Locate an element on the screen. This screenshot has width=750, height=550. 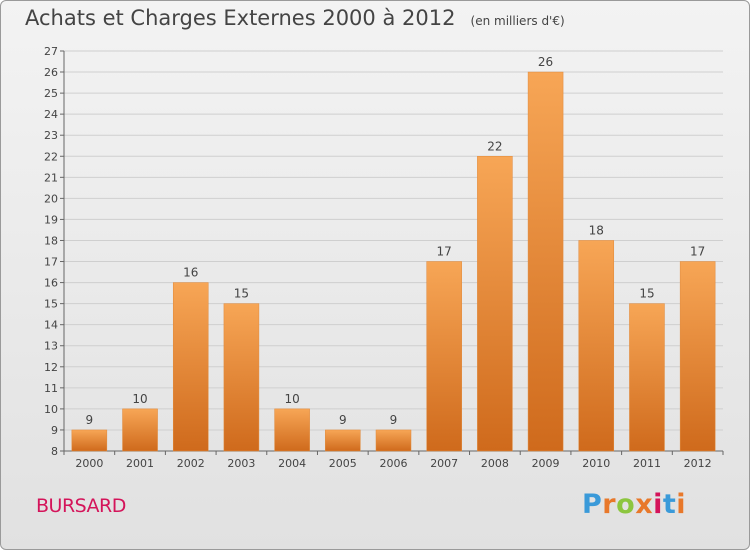
y-tick-label: 11 is located at coordinates (51, 388).